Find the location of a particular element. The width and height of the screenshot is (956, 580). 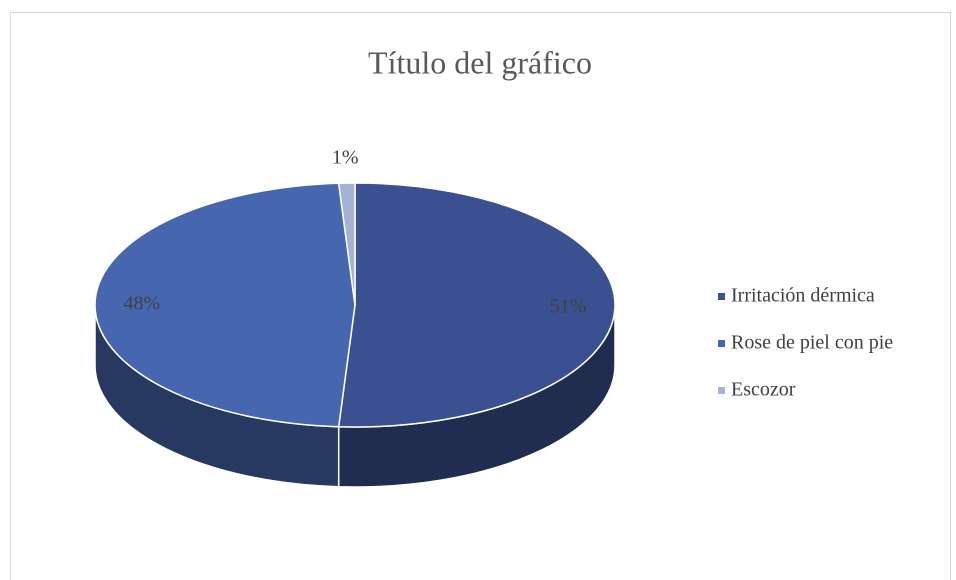

legend-label: Rose de piel con pie is located at coordinates (812, 343).